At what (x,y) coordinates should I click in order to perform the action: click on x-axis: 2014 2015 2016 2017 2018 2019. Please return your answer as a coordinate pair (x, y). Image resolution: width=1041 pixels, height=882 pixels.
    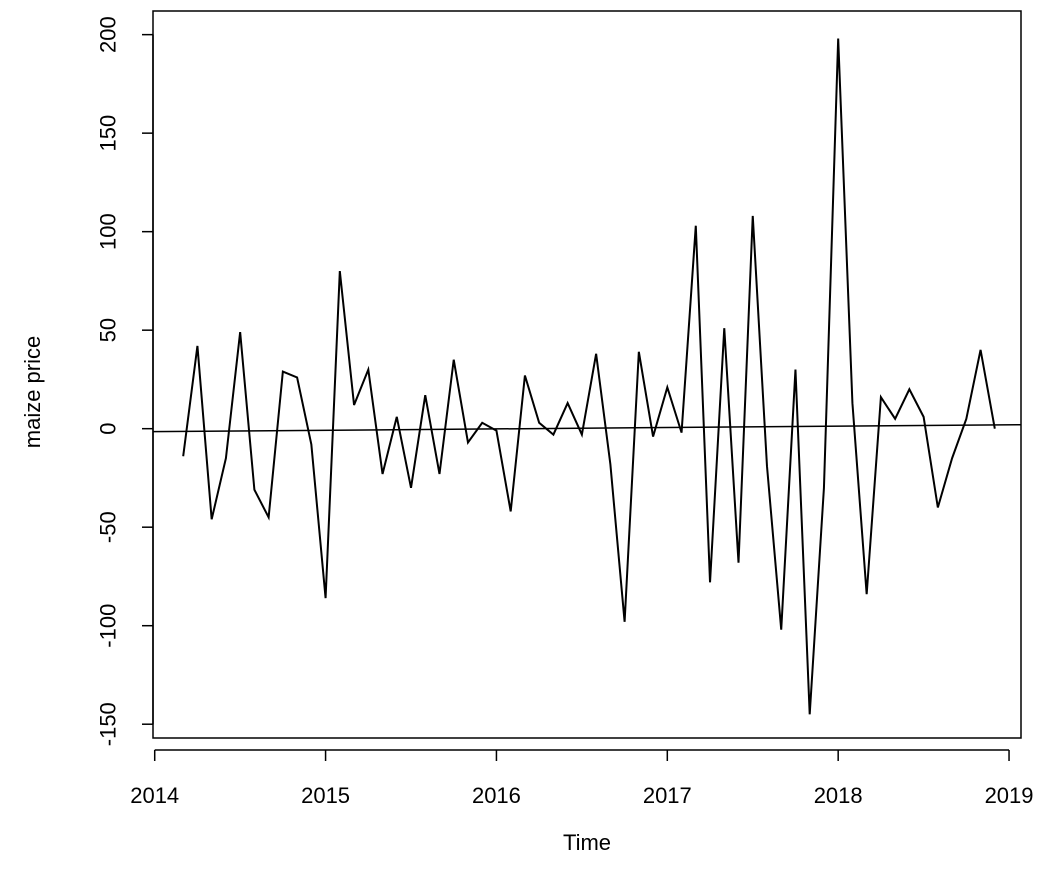
    Looking at the image, I should click on (582, 778).